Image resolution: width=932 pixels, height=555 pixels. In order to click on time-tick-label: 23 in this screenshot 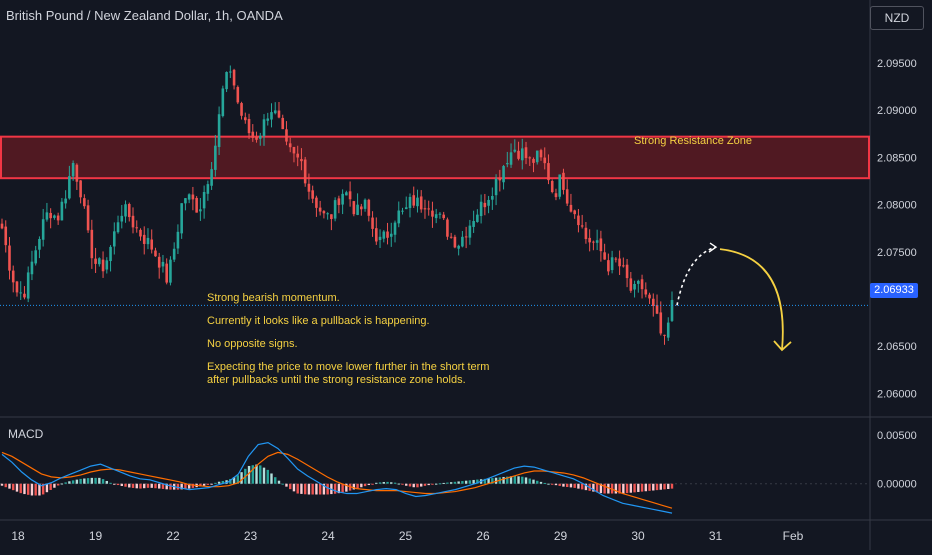, I will do `click(251, 536)`.